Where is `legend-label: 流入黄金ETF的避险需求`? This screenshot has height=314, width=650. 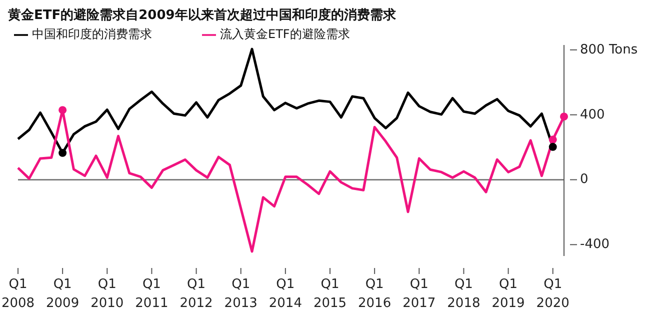
legend-label: 流入黄金ETF的避险需求 is located at coordinates (285, 34).